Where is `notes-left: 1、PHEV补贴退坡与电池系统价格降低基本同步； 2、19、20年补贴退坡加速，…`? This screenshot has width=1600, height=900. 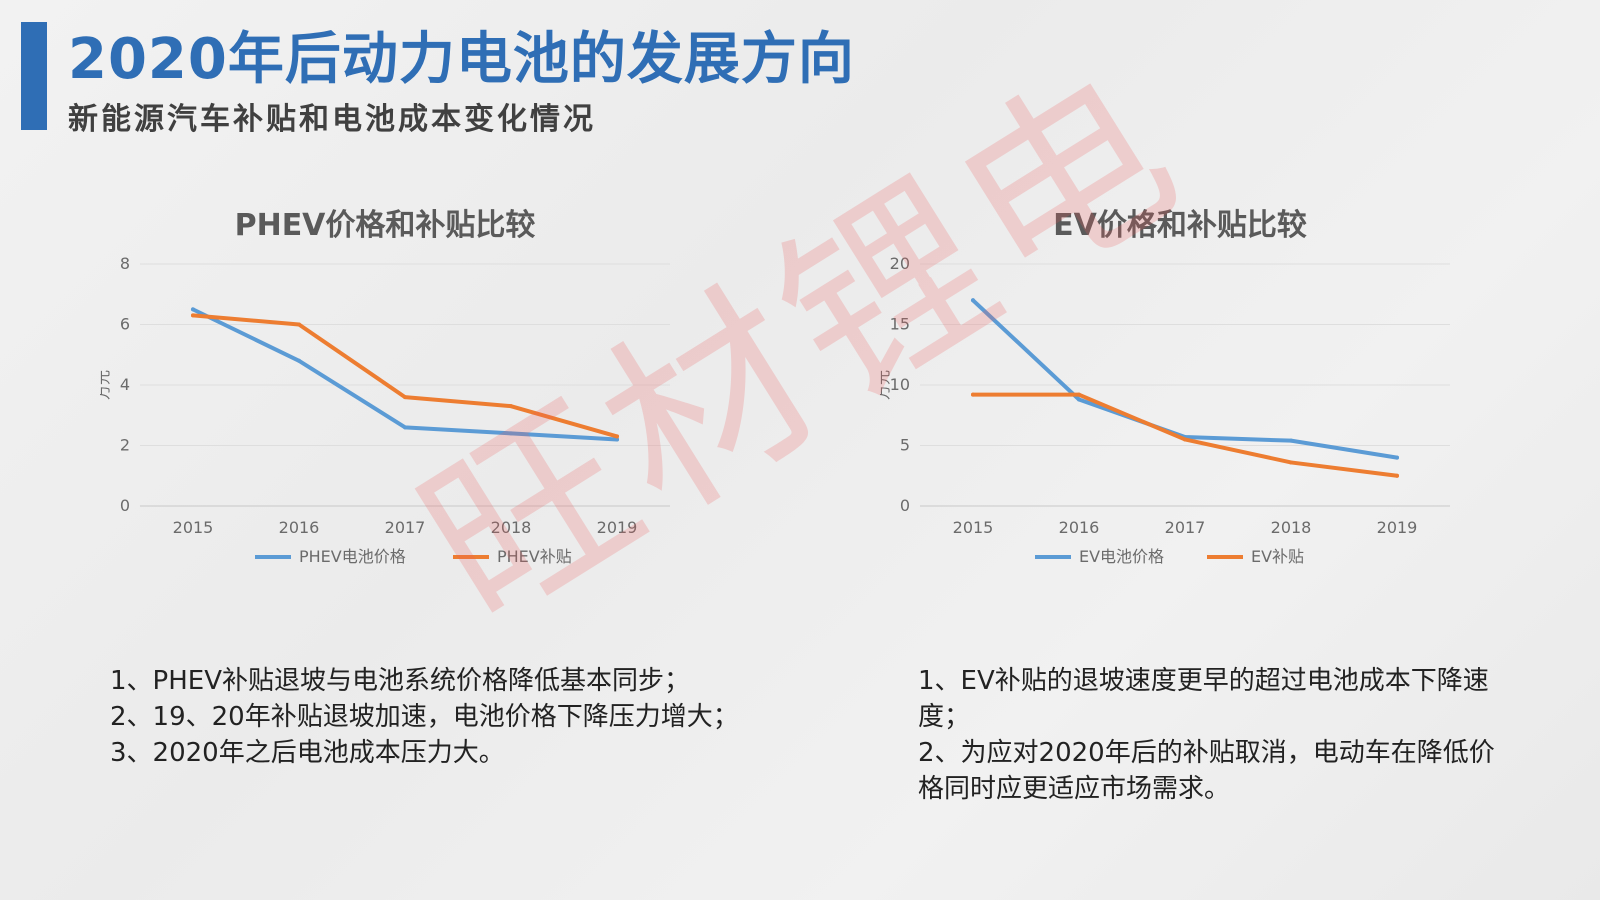 notes-left: 1、PHEV补贴退坡与电池系统价格降低基本同步； 2、19、20年补贴退坡加速，… is located at coordinates (470, 717).